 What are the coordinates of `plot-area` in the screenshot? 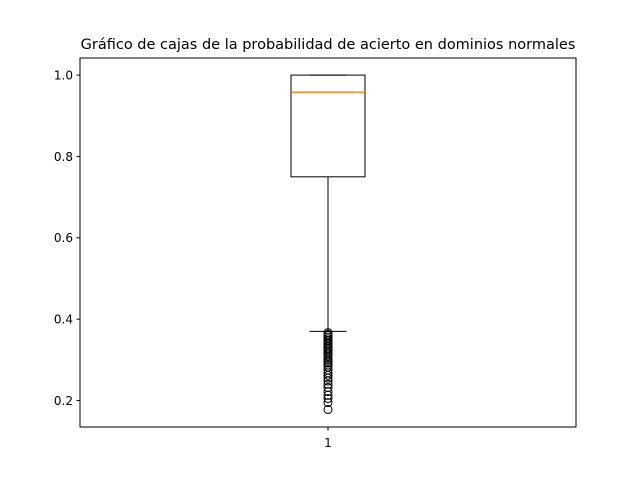 It's located at (328, 244).